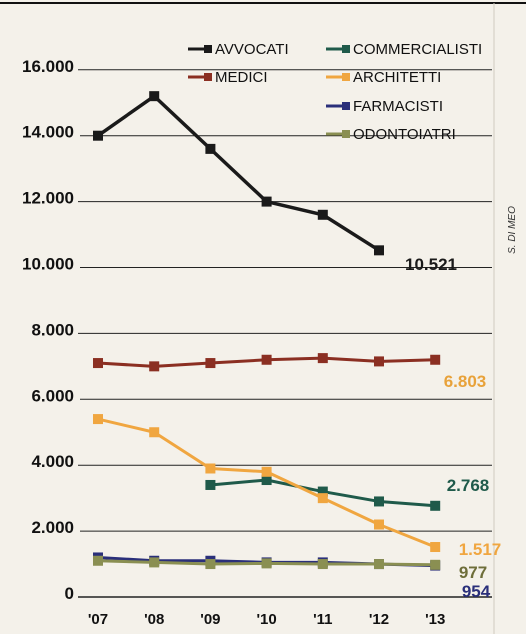 Image resolution: width=526 pixels, height=634 pixels. What do you see at coordinates (241, 77) in the screenshot?
I see `legend-label: MEDICI` at bounding box center [241, 77].